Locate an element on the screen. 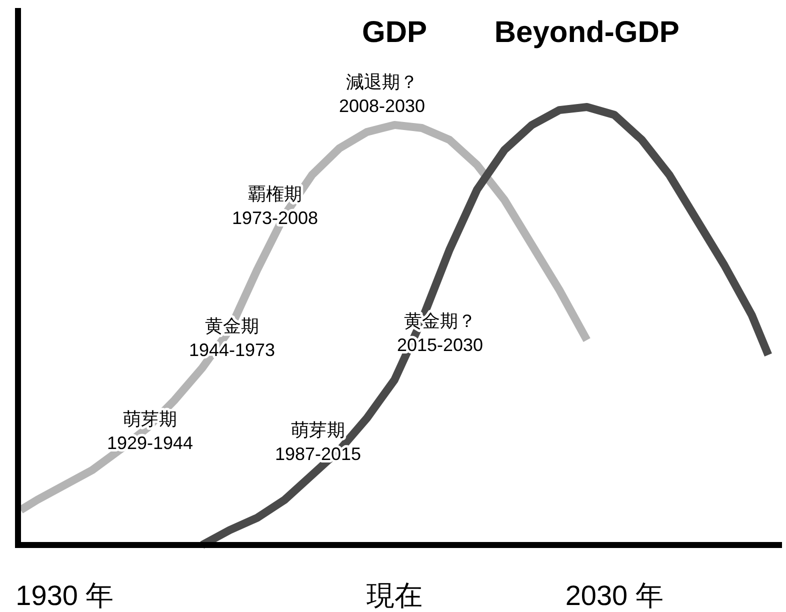 This screenshot has width=786, height=612. annotation: 覇権期 1973-2008 is located at coordinates (275, 206).